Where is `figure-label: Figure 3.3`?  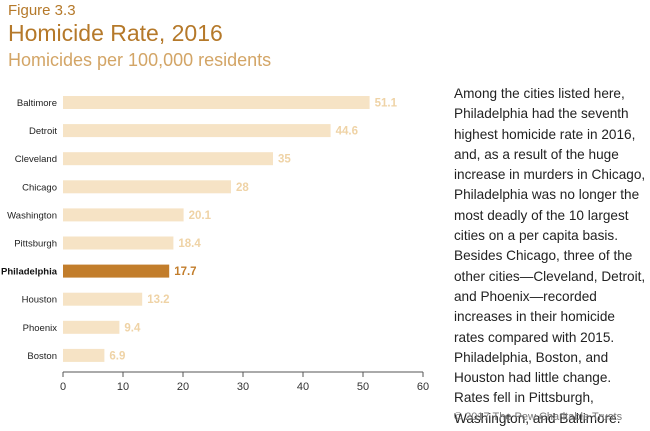
figure-label: Figure 3.3 is located at coordinates (42, 10).